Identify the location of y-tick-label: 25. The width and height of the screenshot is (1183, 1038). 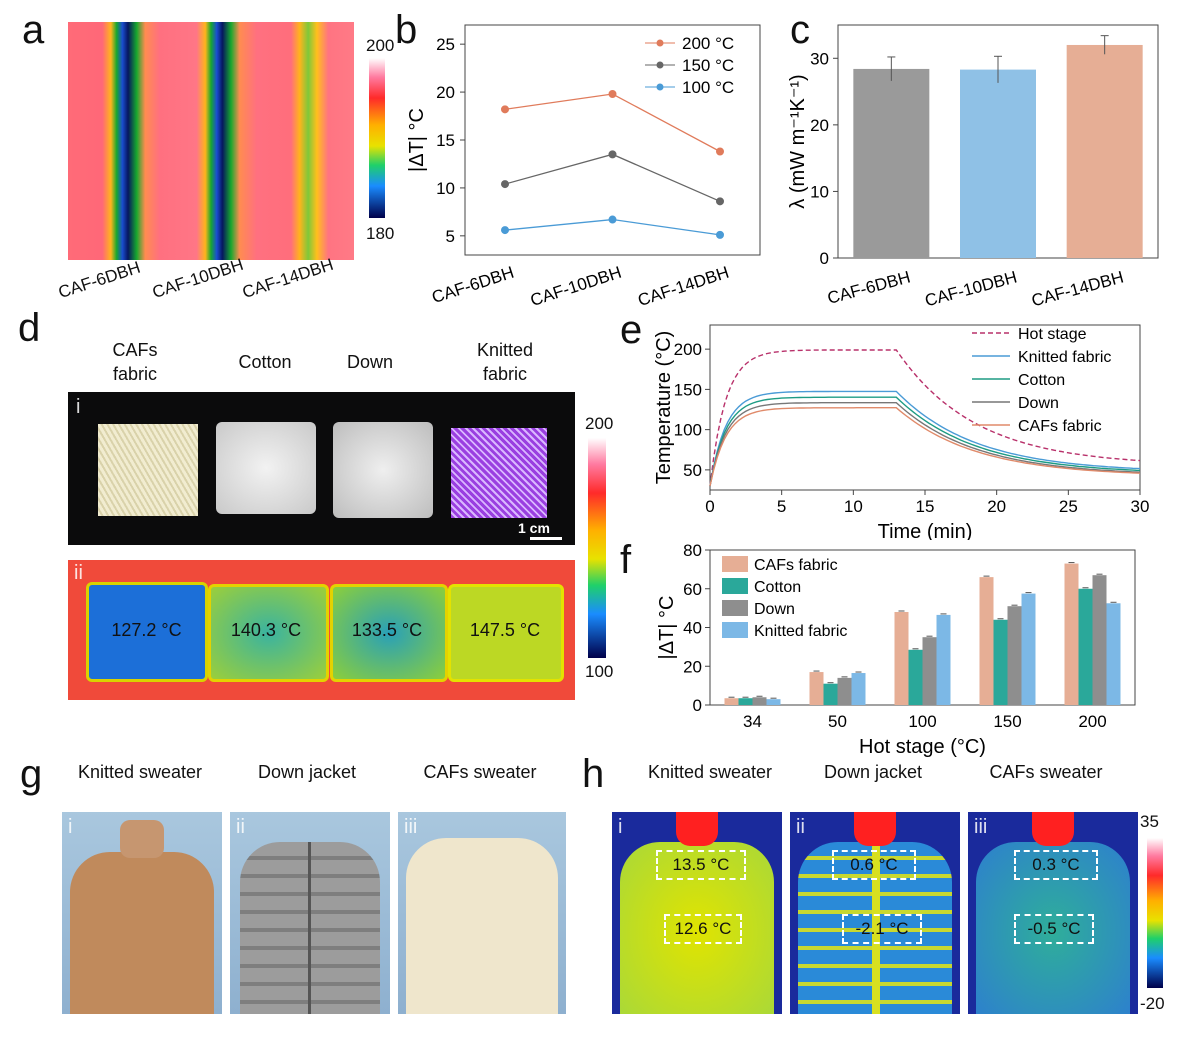
(445, 44).